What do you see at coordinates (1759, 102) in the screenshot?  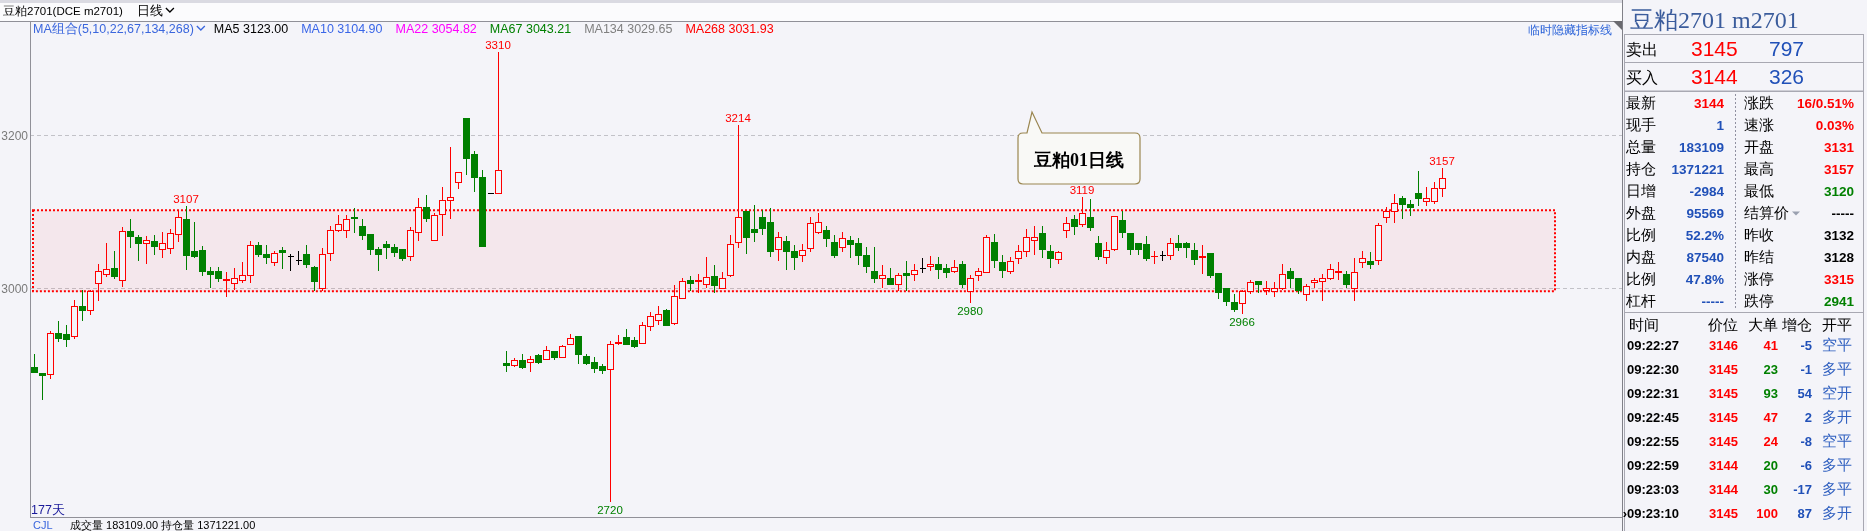 I see `text: 涨跌` at bounding box center [1759, 102].